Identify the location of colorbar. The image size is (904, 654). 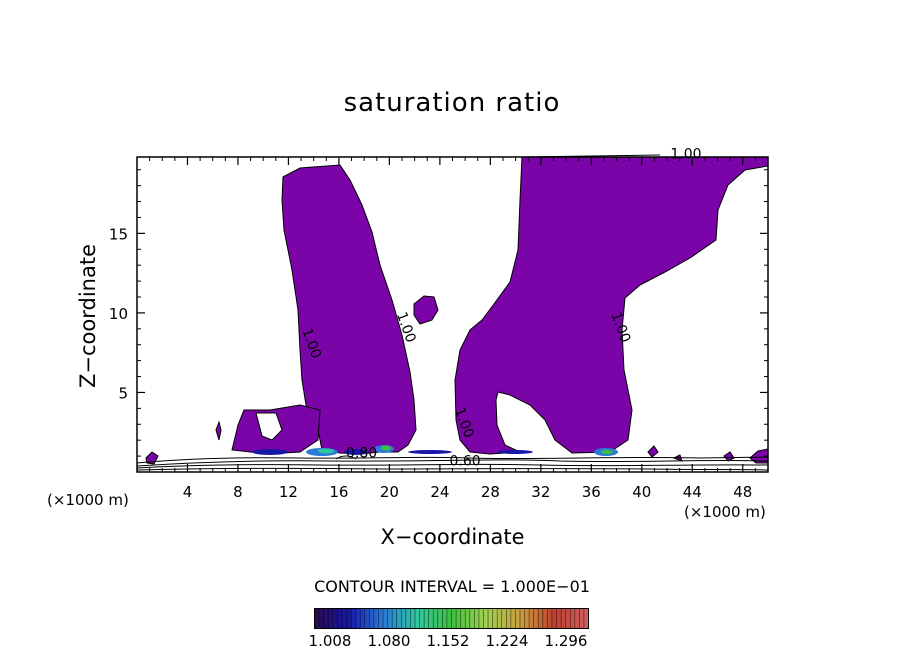
(451, 618).